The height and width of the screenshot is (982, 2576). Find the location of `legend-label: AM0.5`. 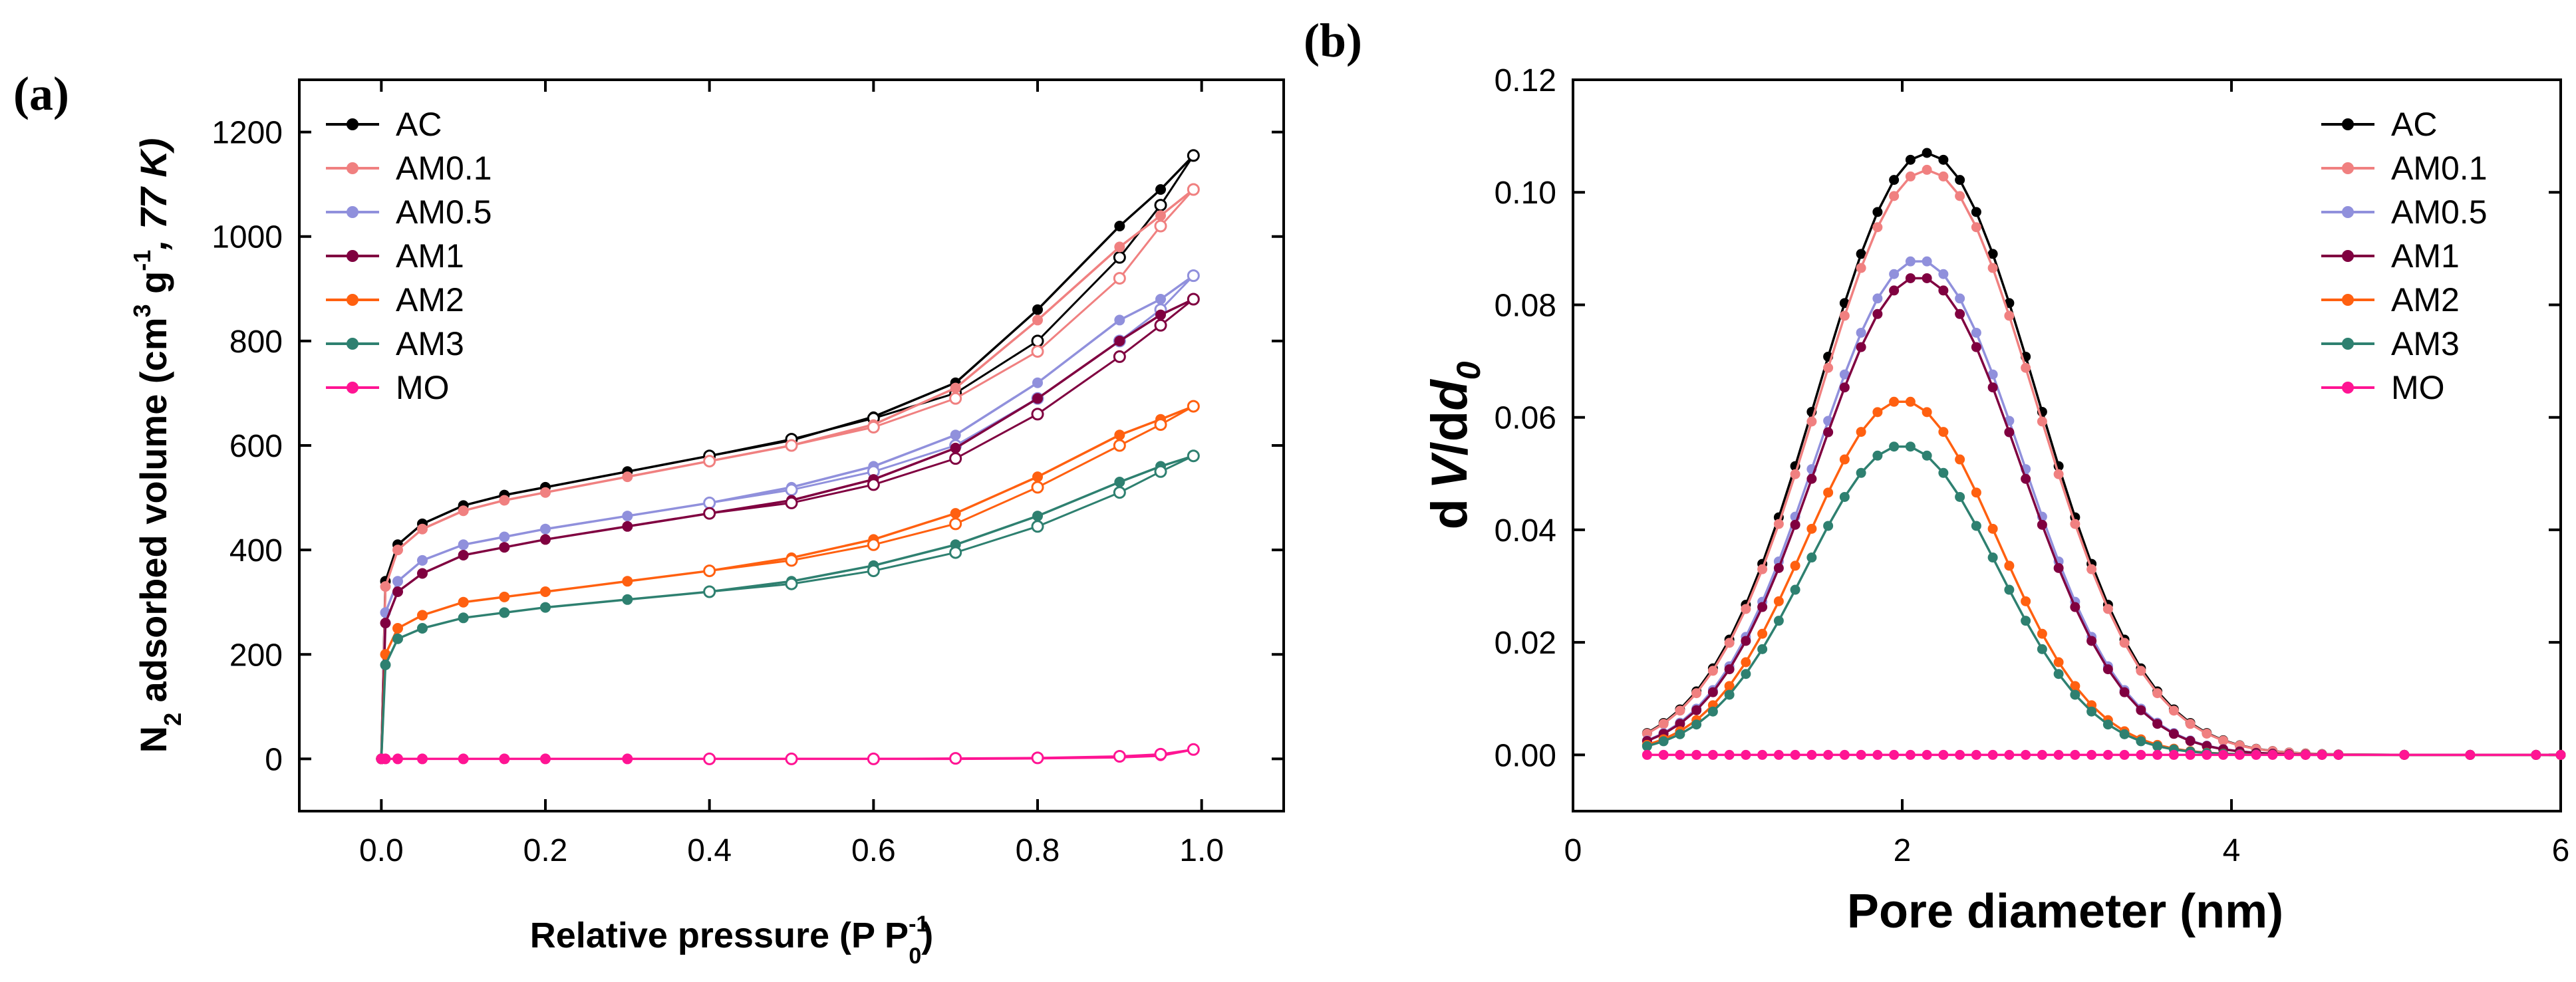

legend-label: AM0.5 is located at coordinates (2439, 212).